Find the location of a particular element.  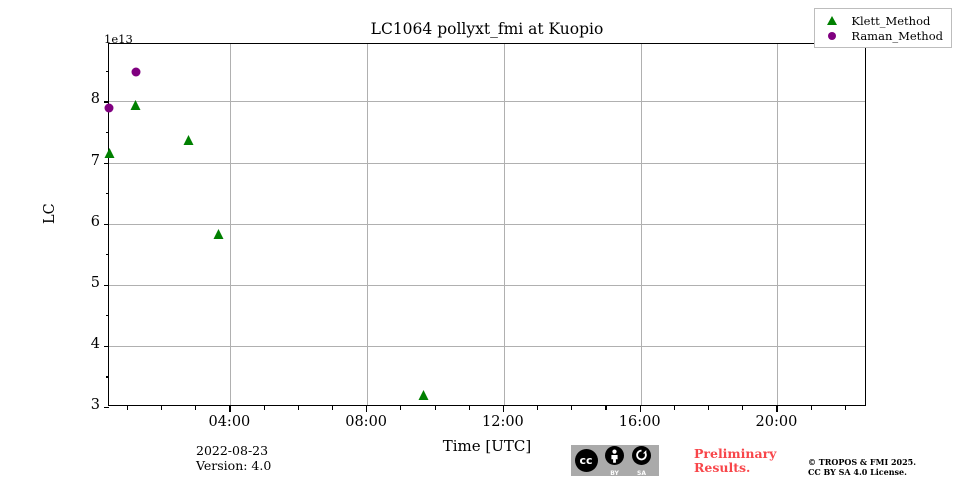

sa-icon: SA is located at coordinates (641, 460).